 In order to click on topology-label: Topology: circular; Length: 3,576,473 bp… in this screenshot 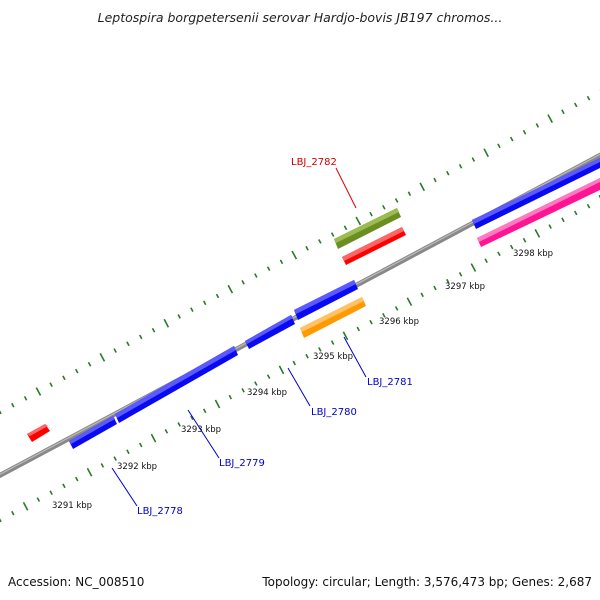, I will do `click(426, 582)`.